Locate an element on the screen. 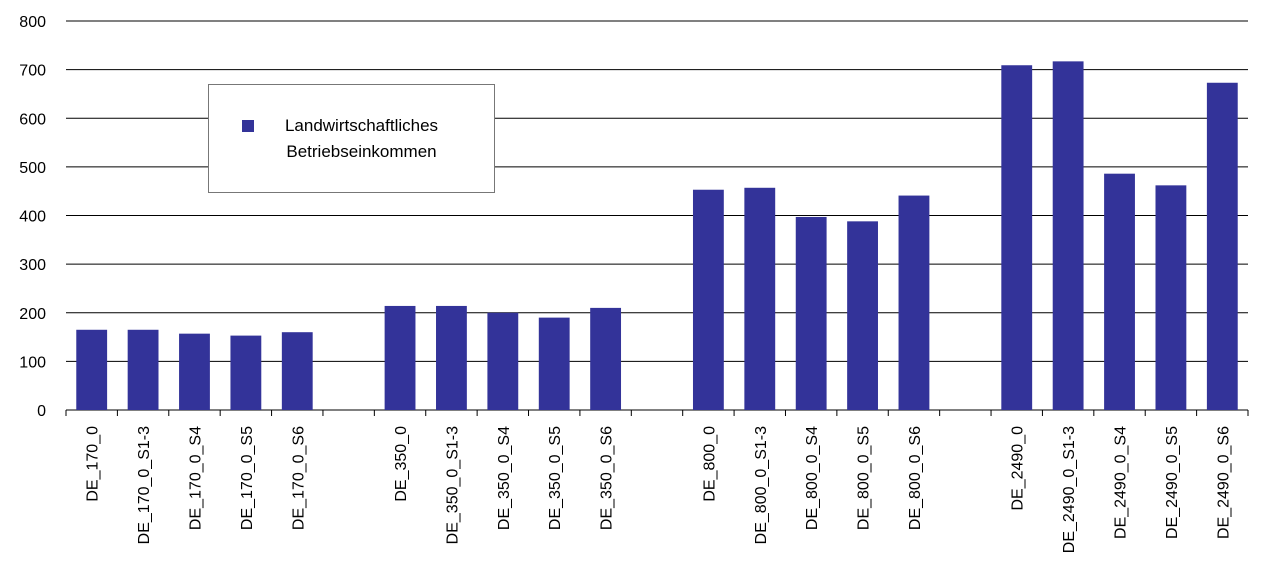 This screenshot has height=588, width=1266. legend: Landwirtschaftliches Betriebseinkommen is located at coordinates (351, 138).